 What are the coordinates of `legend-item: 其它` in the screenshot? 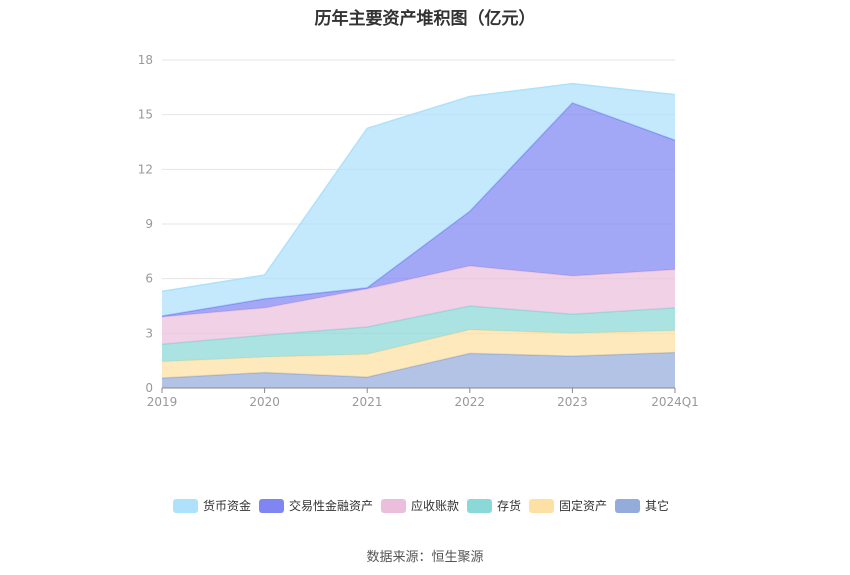 It's located at (642, 505).